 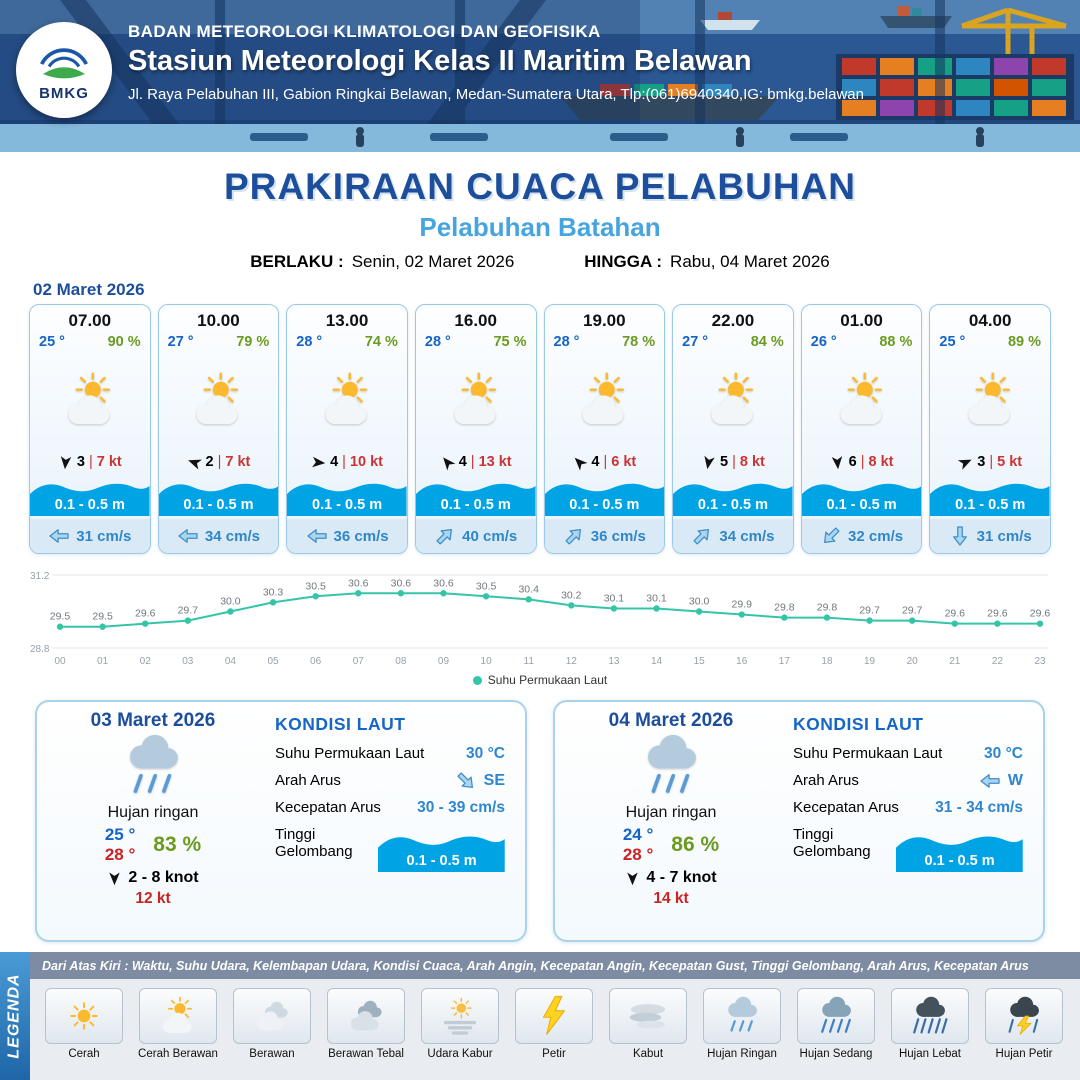 I want to click on page-title: PRAKIRAAN CUACA PELABUHAN, so click(x=540, y=186).